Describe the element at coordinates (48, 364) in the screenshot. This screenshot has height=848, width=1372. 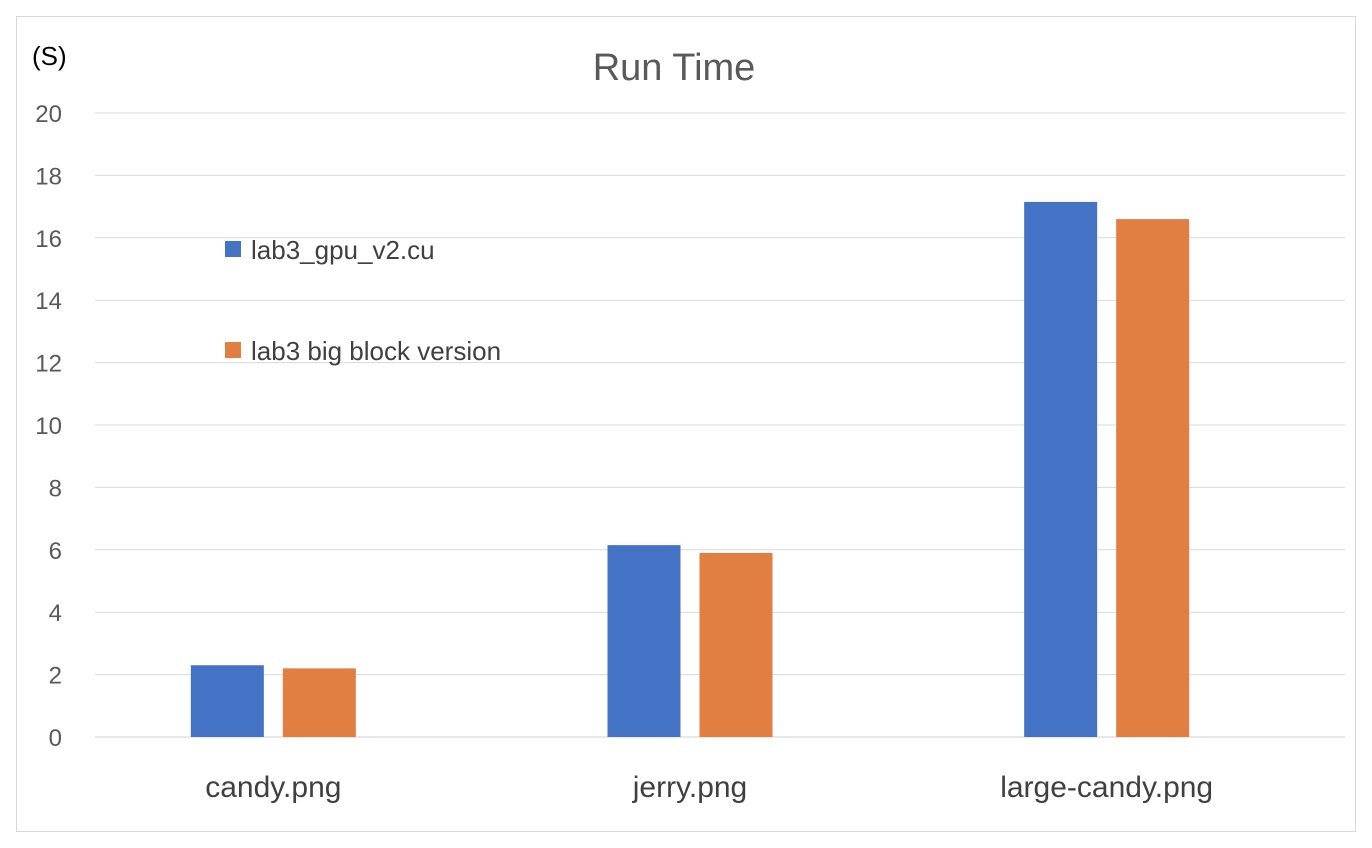
I see `y-tick-label: 12` at that location.